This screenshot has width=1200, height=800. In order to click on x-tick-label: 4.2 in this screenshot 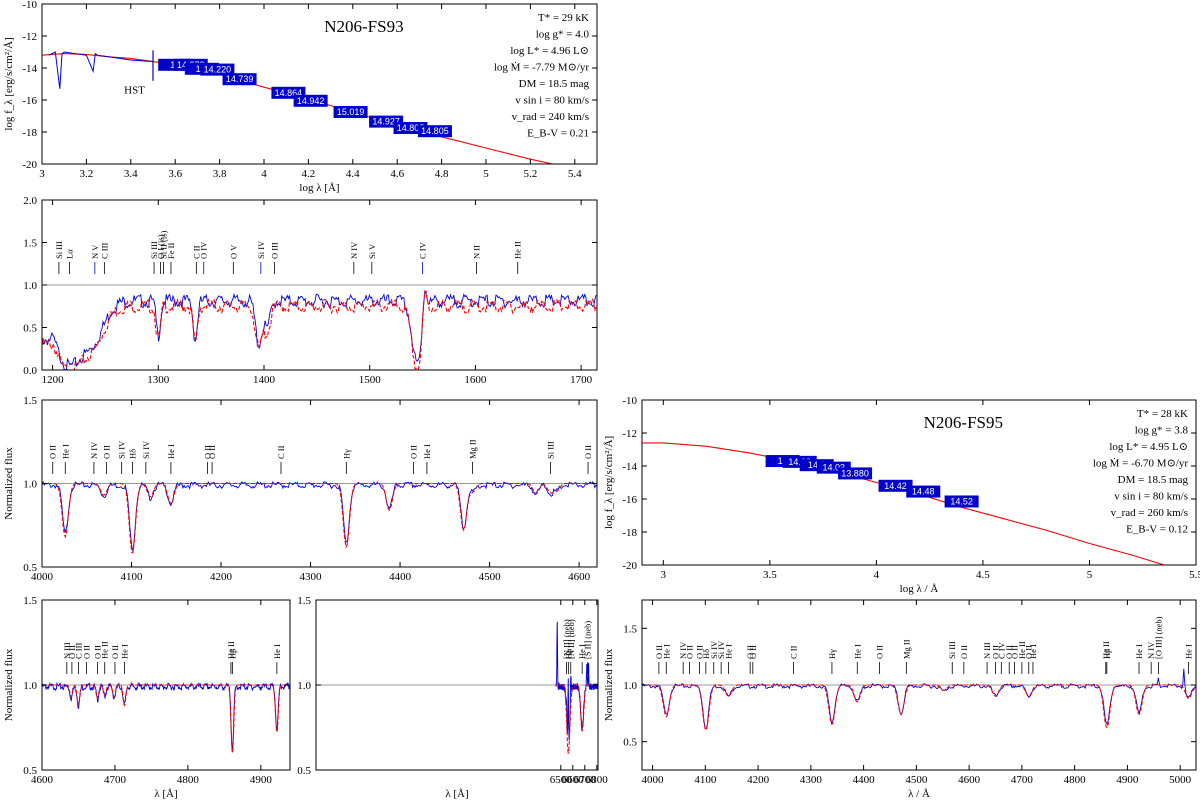, I will do `click(309, 174)`.